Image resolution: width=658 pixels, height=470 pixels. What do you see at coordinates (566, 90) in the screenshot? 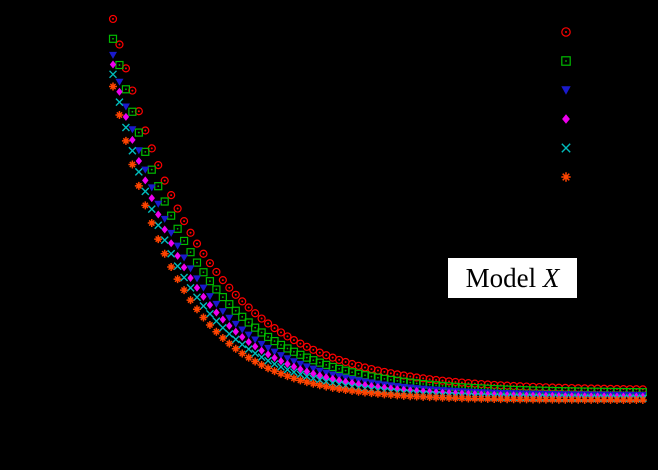
I see `legend-marker-series-triangle` at bounding box center [566, 90].